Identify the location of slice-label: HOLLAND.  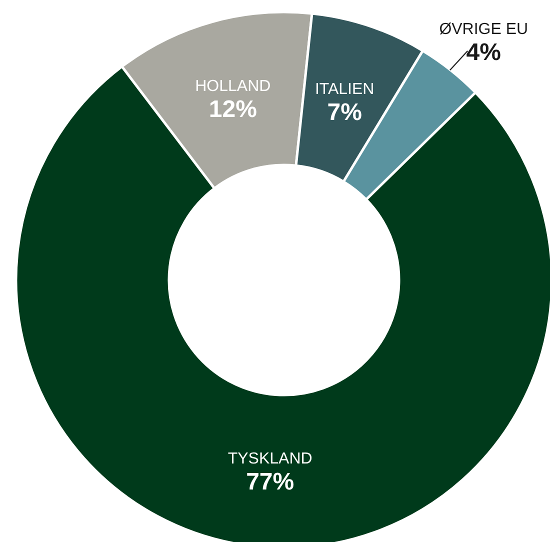
(233, 86).